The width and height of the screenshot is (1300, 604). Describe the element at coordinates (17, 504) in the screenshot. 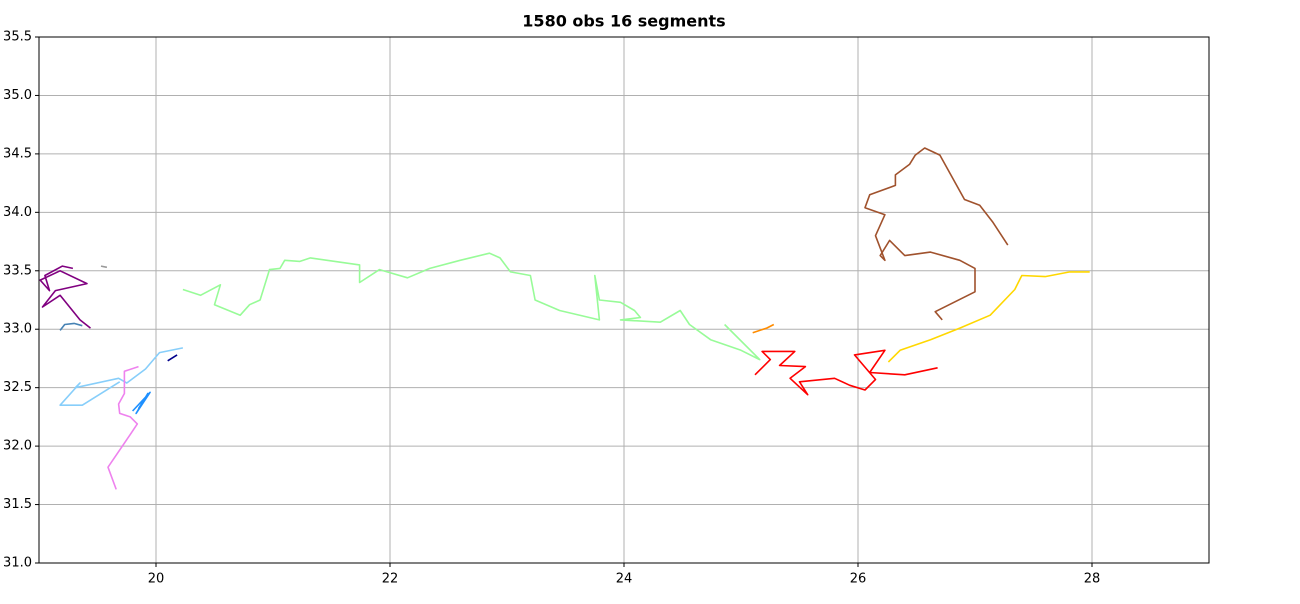

I see `y-tick-label: 31.5` at that location.